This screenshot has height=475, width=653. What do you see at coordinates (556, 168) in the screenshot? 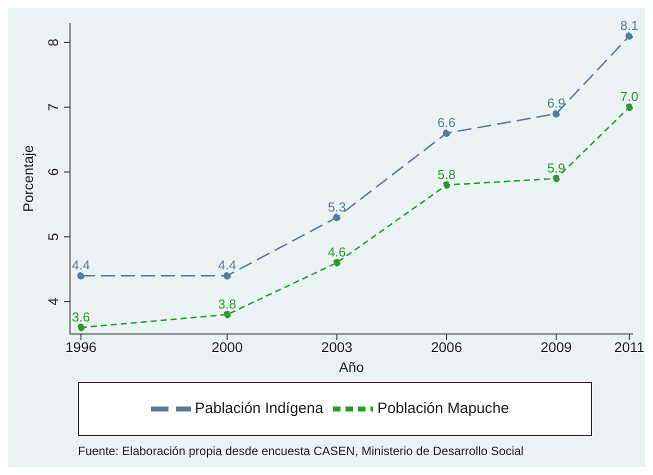
I see `data-label: 5.9` at bounding box center [556, 168].